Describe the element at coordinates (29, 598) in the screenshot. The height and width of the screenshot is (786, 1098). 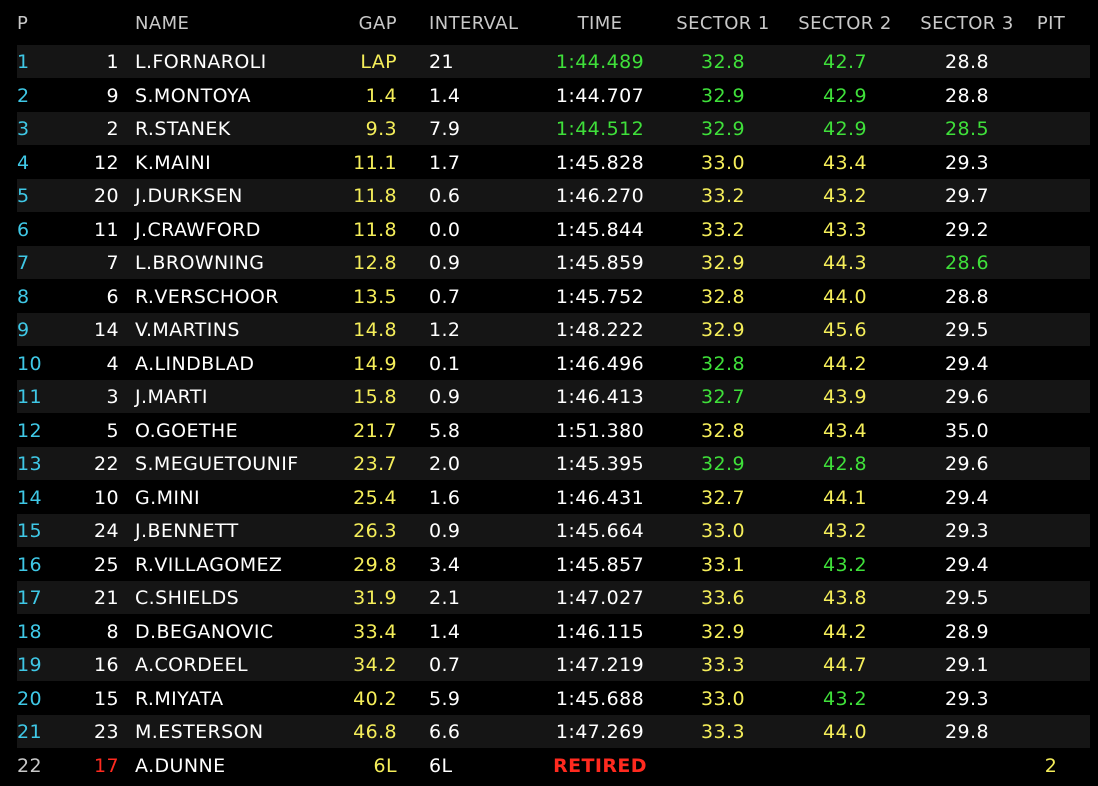
I see `cell-position: 17` at that location.